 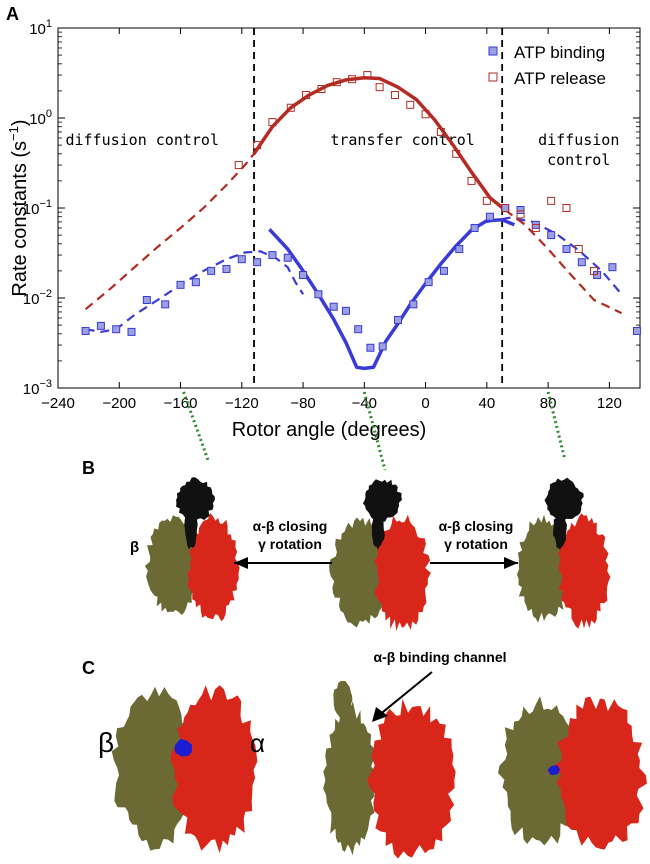 What do you see at coordinates (343, 700) in the screenshot?
I see `beta-subunit-tip` at bounding box center [343, 700].